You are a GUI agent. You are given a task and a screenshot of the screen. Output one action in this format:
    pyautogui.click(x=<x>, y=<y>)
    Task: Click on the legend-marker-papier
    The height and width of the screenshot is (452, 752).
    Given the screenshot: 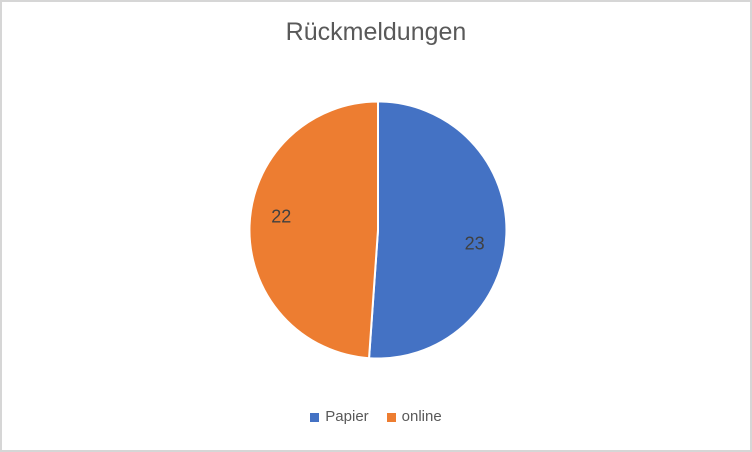 What is the action you would take?
    pyautogui.click(x=315, y=417)
    